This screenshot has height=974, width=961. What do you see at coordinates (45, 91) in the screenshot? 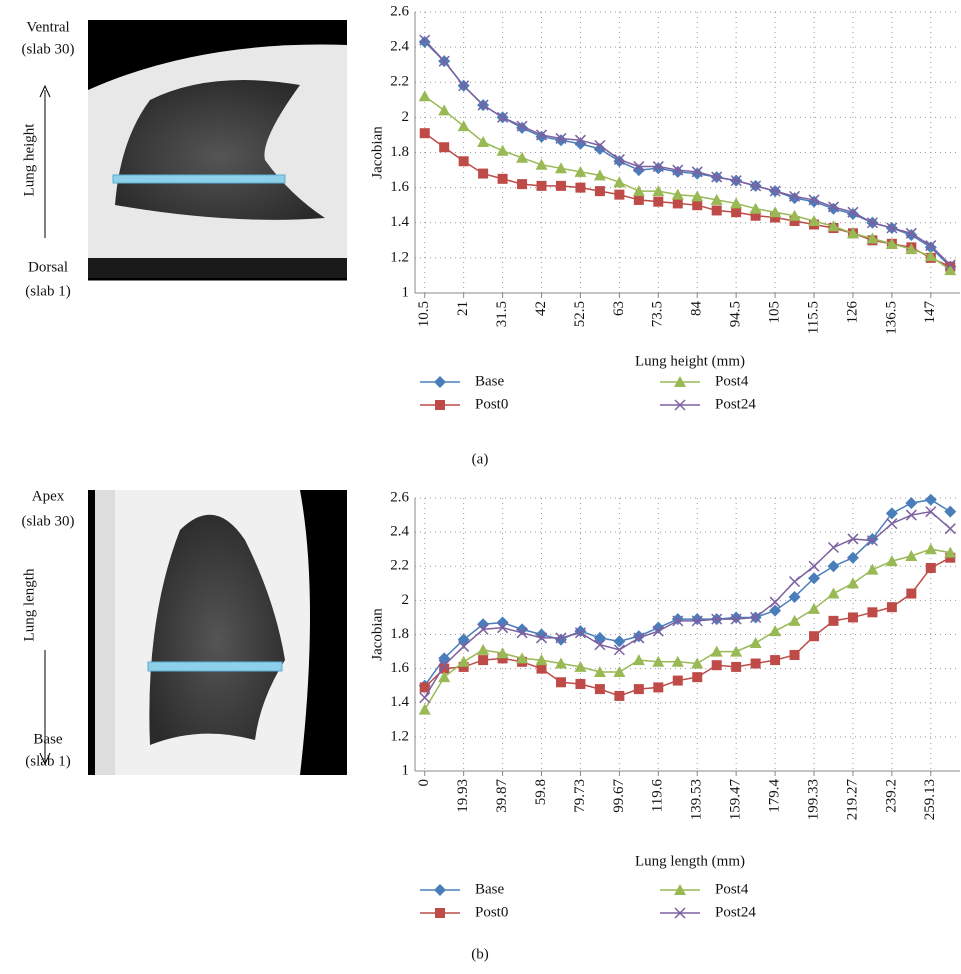
I see `arrowhead` at bounding box center [45, 91].